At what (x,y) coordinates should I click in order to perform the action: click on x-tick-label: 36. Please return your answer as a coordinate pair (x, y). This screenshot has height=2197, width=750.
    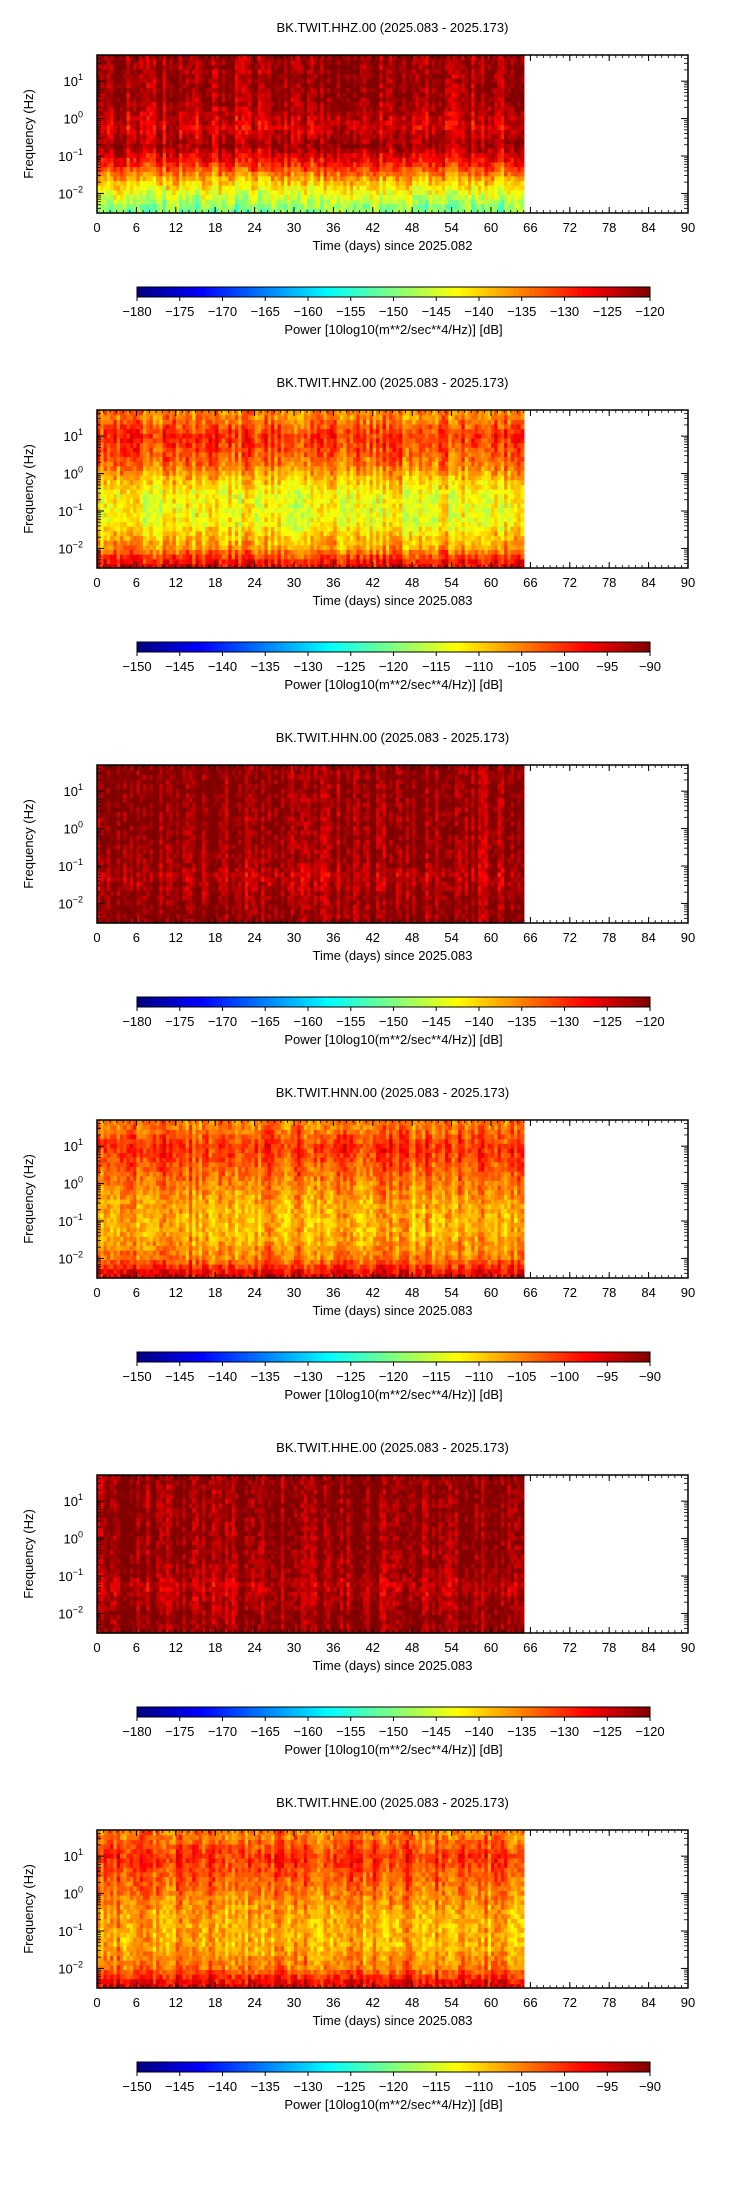
    Looking at the image, I should click on (333, 1292).